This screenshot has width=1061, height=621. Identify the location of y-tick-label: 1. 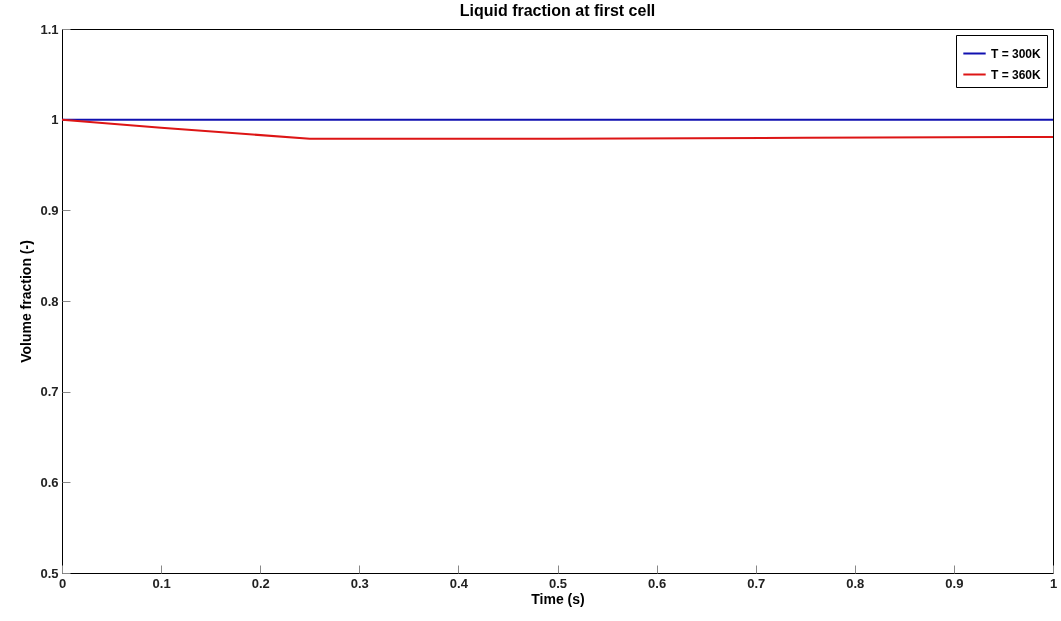
(55, 120).